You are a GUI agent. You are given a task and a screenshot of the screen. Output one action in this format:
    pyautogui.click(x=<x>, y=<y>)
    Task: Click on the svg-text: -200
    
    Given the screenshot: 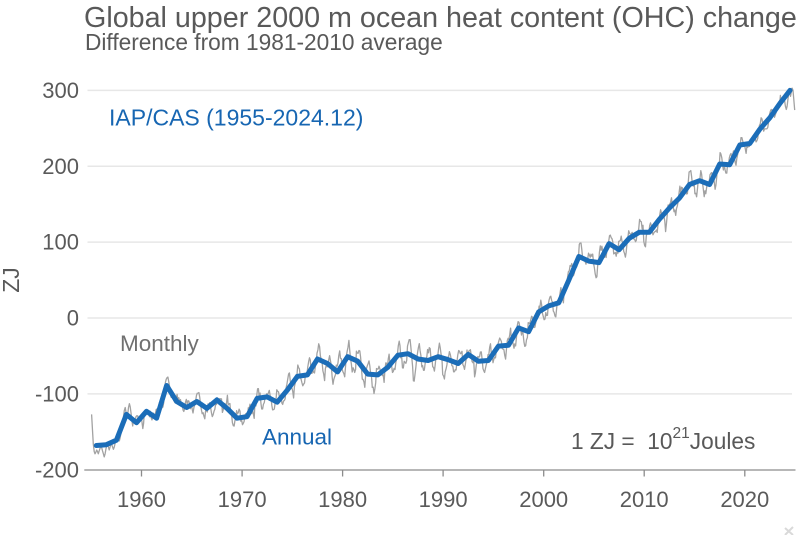 What is the action you would take?
    pyautogui.click(x=57, y=470)
    